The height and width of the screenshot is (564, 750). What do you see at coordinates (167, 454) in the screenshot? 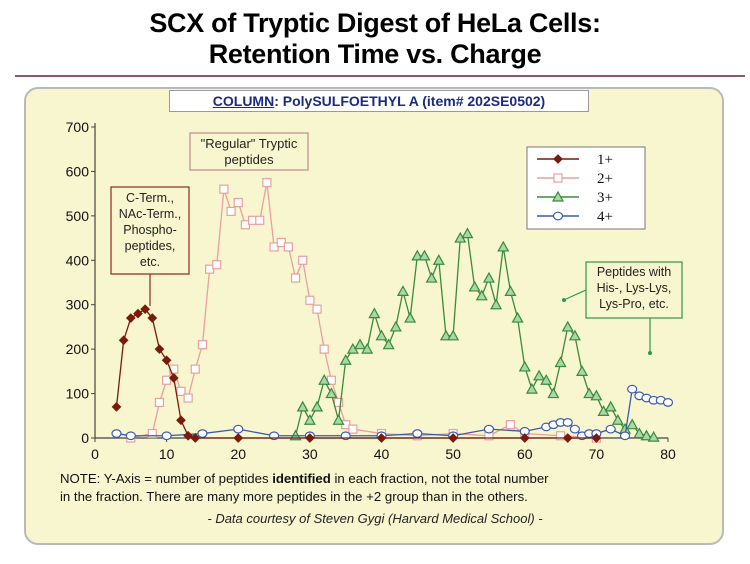
I see `x-tick-label: 10` at bounding box center [167, 454].